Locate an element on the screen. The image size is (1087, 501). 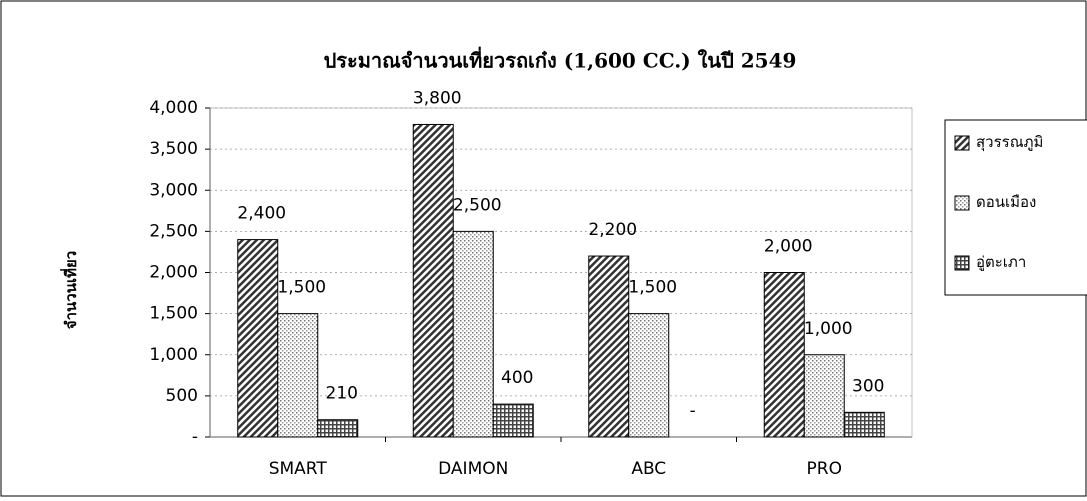
y-tick-label: 1,500 is located at coordinates (173, 314).